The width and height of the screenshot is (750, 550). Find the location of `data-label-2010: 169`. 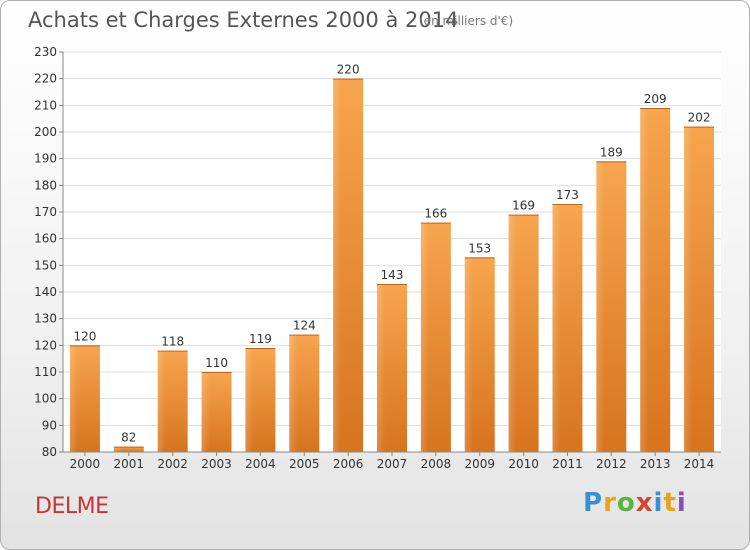

data-label-2010: 169 is located at coordinates (523, 206).